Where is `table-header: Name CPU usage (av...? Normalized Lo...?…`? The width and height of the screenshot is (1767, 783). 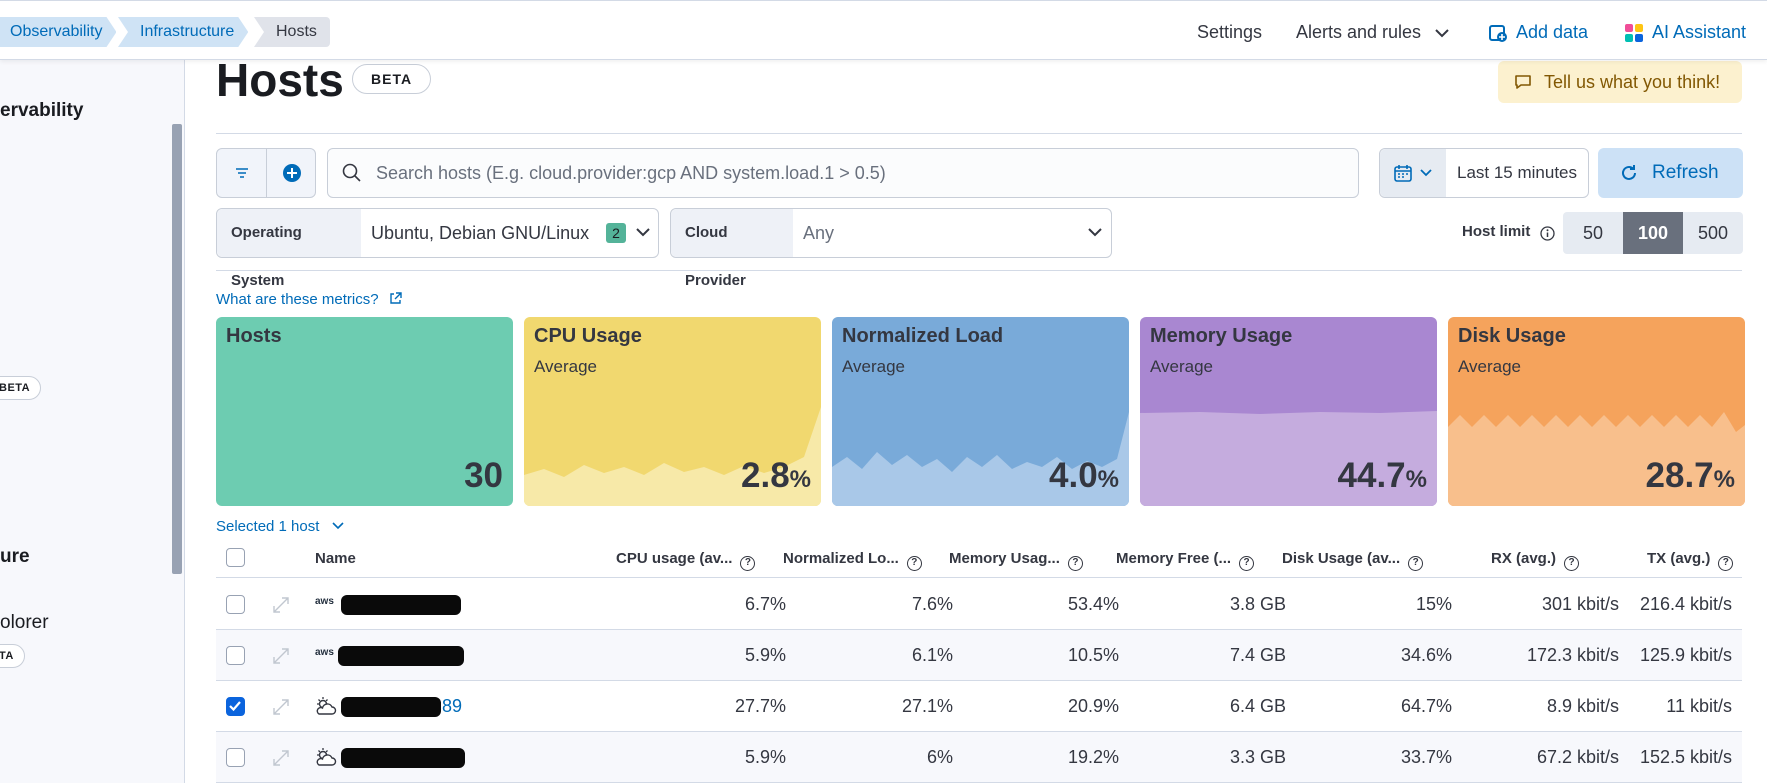
table-header: Name CPU usage (av...? Normalized Lo...?… is located at coordinates (979, 558).